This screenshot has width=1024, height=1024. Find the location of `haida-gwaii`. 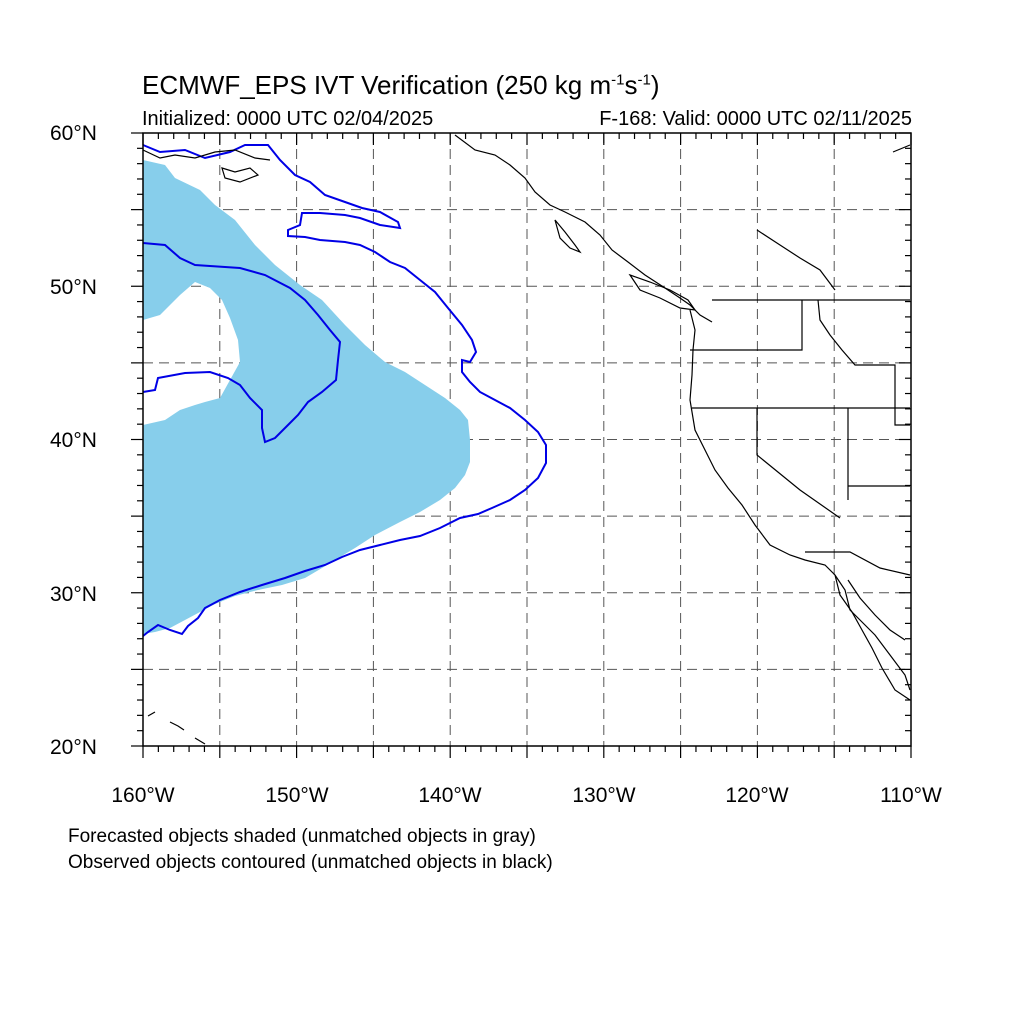

haida-gwaii is located at coordinates (568, 236).